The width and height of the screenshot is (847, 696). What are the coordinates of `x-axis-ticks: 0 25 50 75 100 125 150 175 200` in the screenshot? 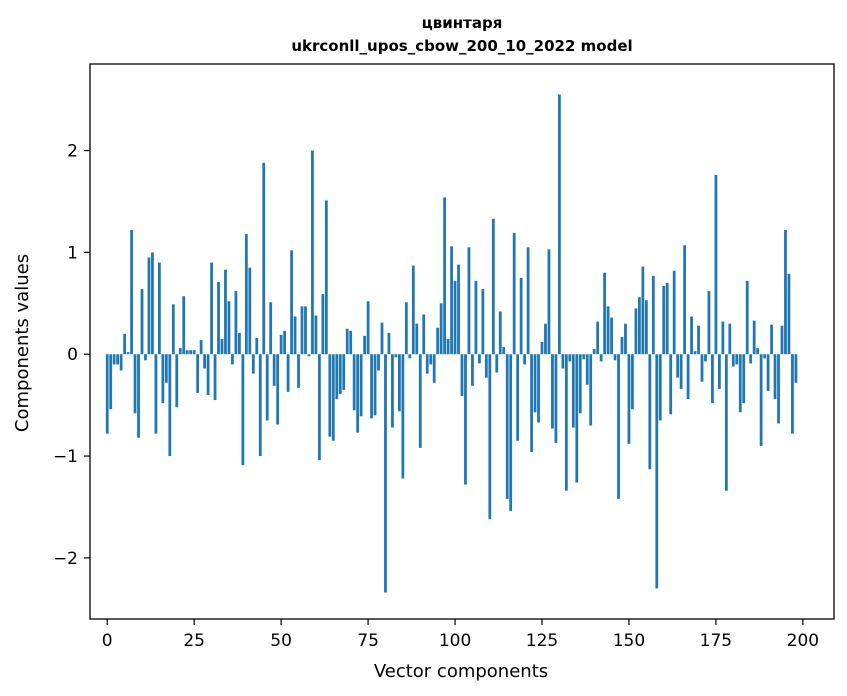 It's located at (460, 635).